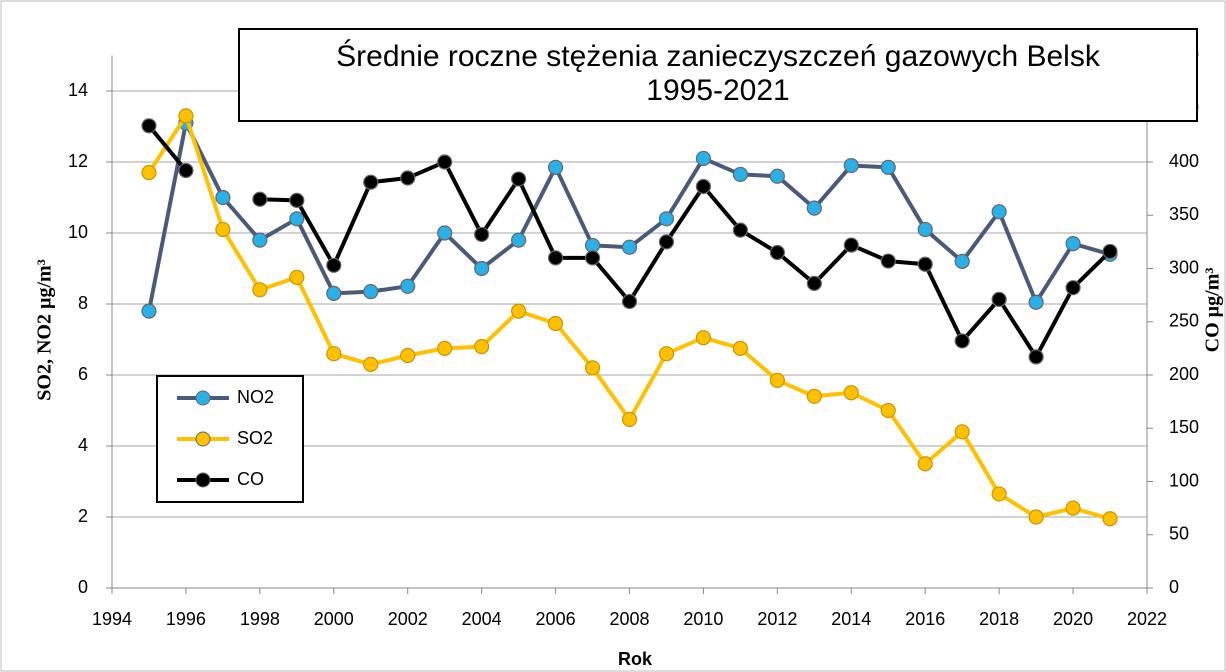  Describe the element at coordinates (1174, 587) in the screenshot. I see `y2-tick-label: 0` at that location.